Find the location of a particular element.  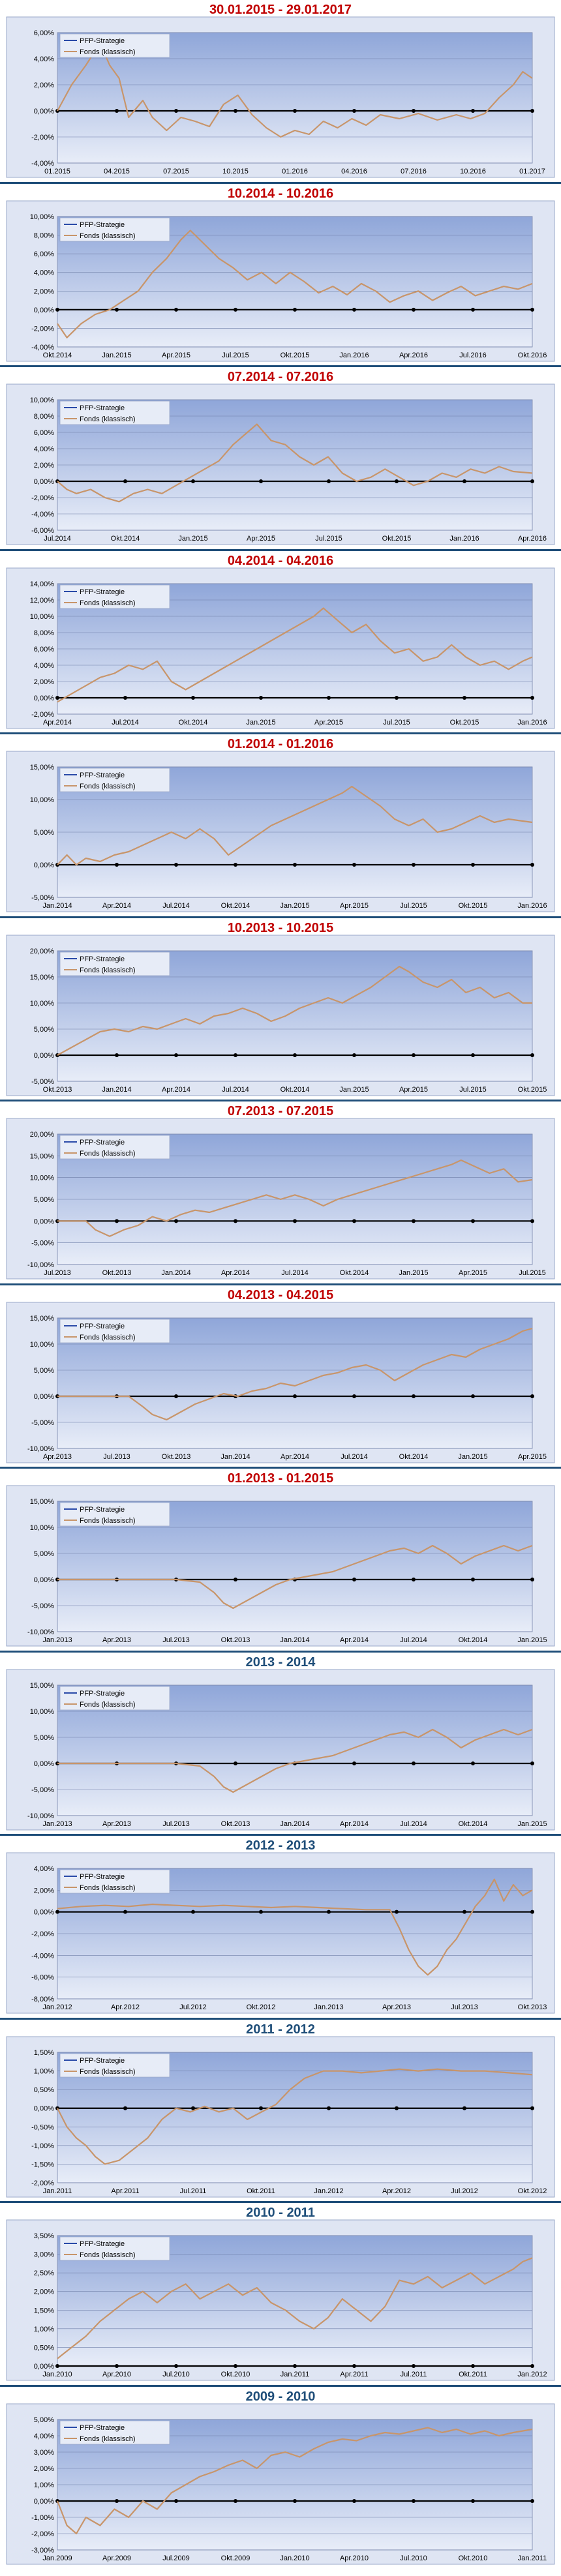

chart-title: 10.2014 - 10.2016 is located at coordinates (280, 194).